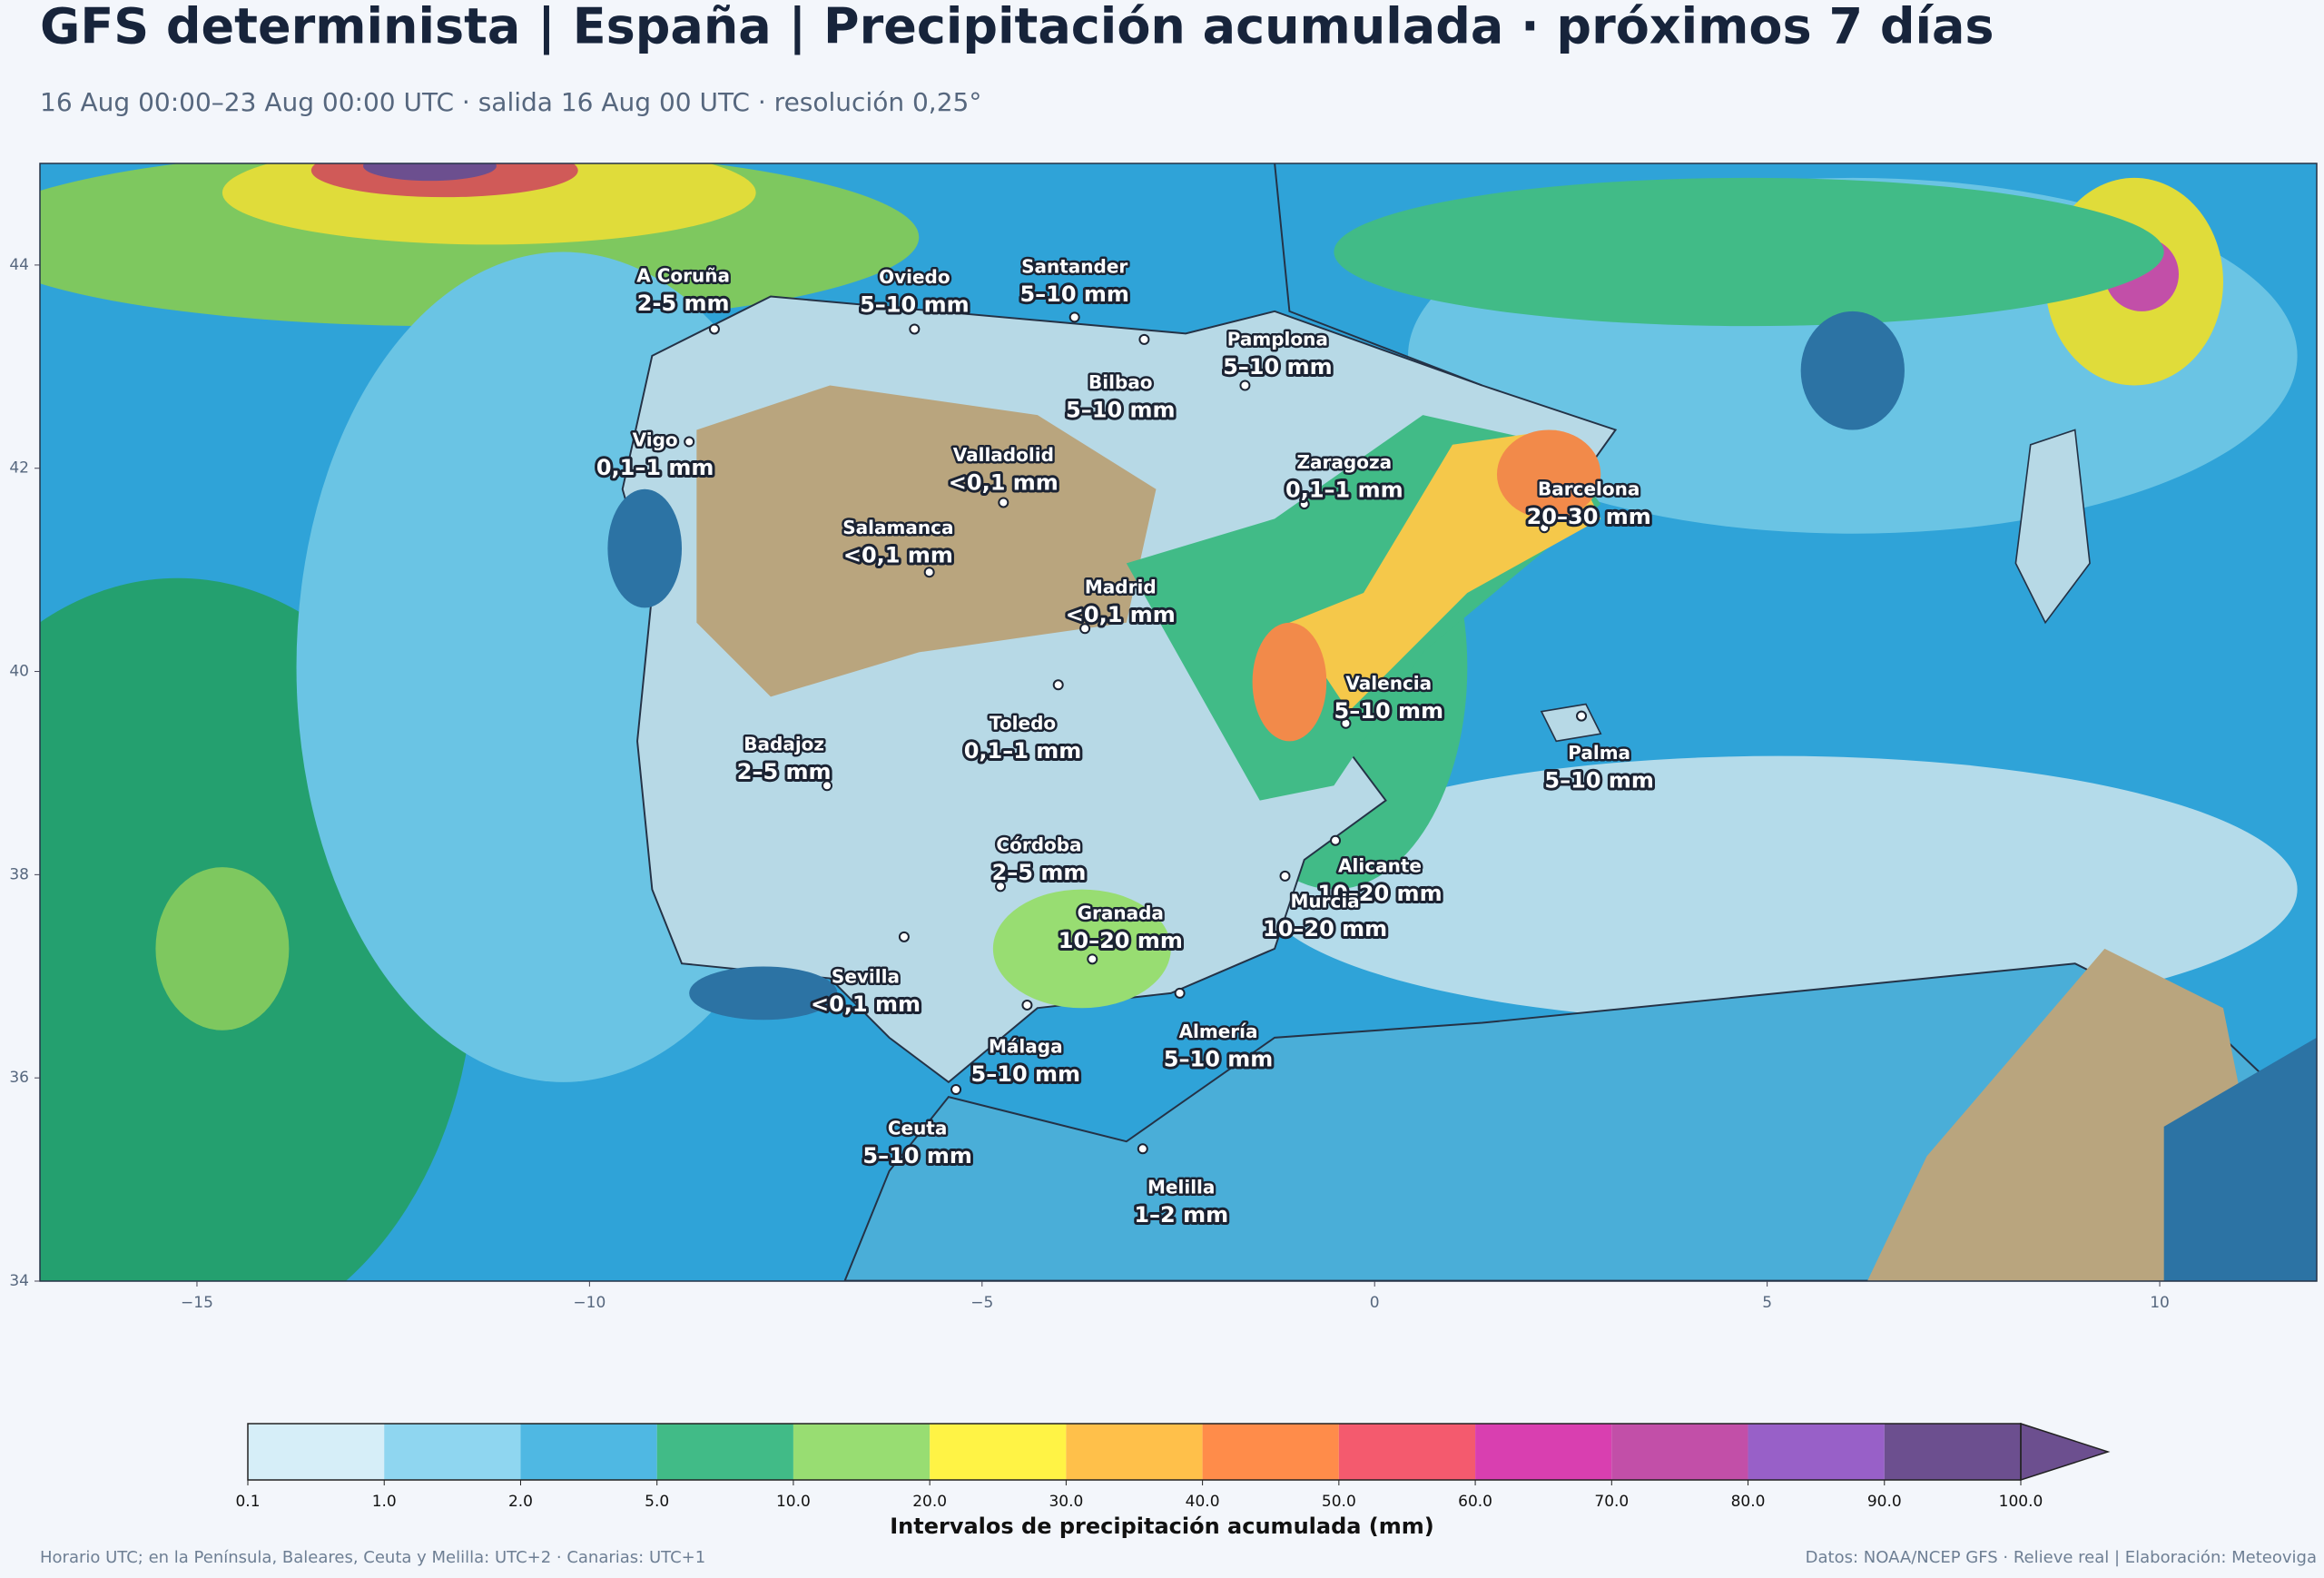  Describe the element at coordinates (866, 977) in the screenshot. I see `city-name: Sevilla` at that location.